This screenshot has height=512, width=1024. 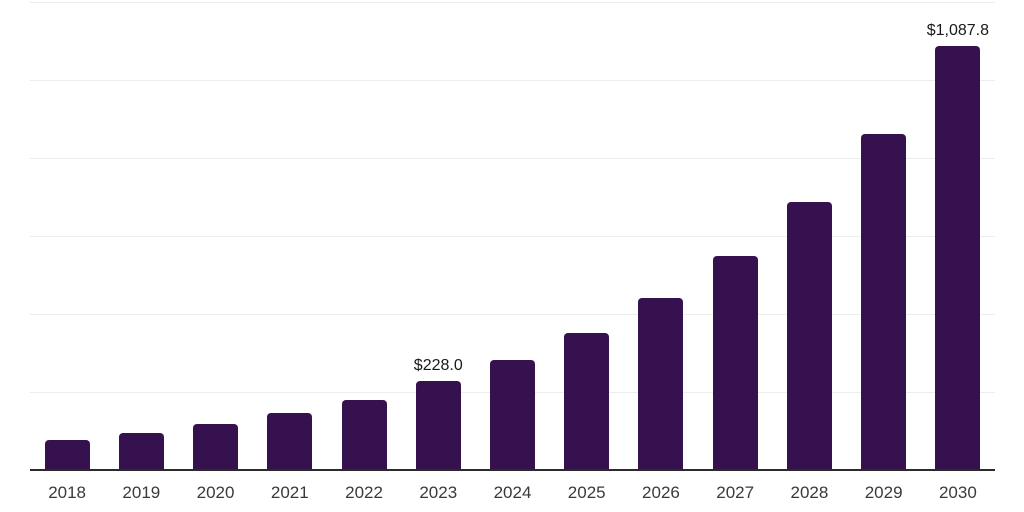 What do you see at coordinates (364, 492) in the screenshot?
I see `x-tick-label-2022: 2022` at bounding box center [364, 492].